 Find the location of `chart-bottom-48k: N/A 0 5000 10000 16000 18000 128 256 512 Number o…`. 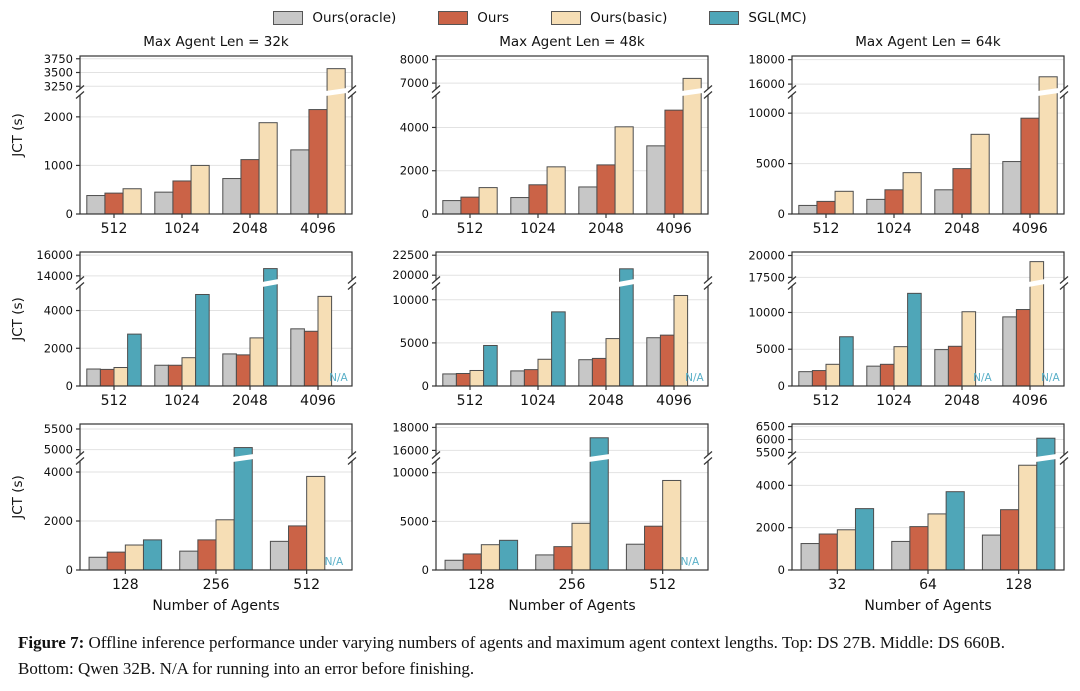

chart-bottom-48k: N/A 0 5000 10000 16000 18000 128 256 512 Number o… is located at coordinates (540, 518).